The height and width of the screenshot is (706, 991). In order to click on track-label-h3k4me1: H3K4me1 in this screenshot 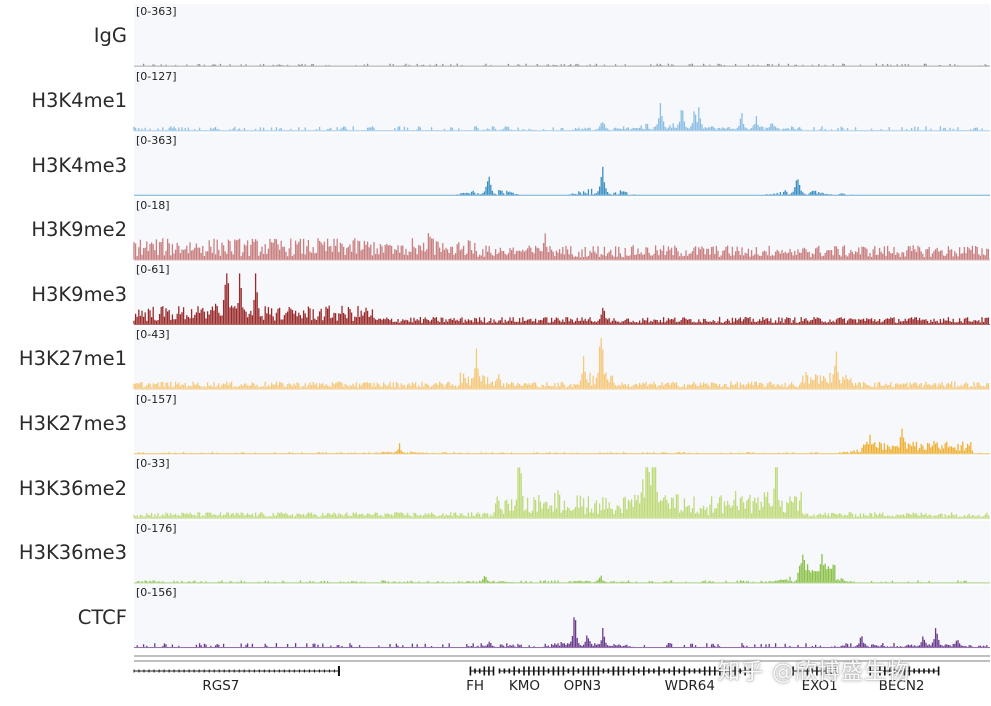, I will do `click(79, 100)`.